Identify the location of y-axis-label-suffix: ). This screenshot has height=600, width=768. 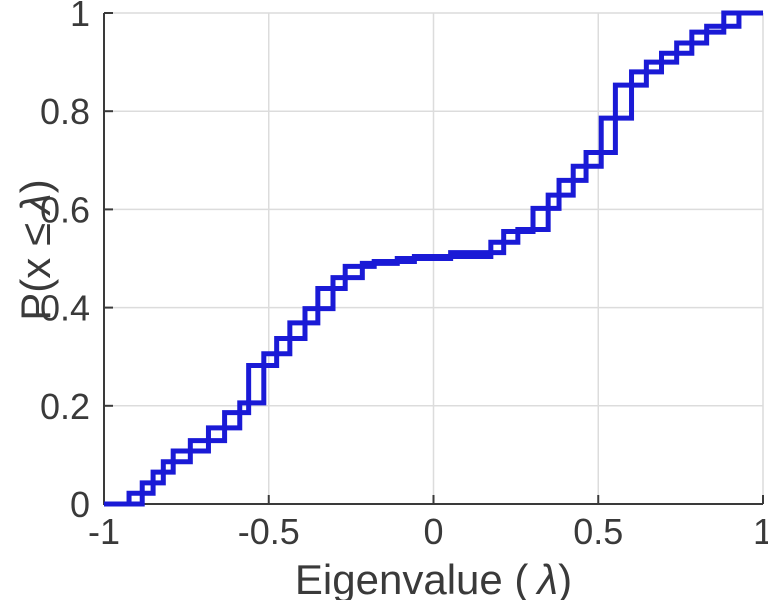
(35, 186).